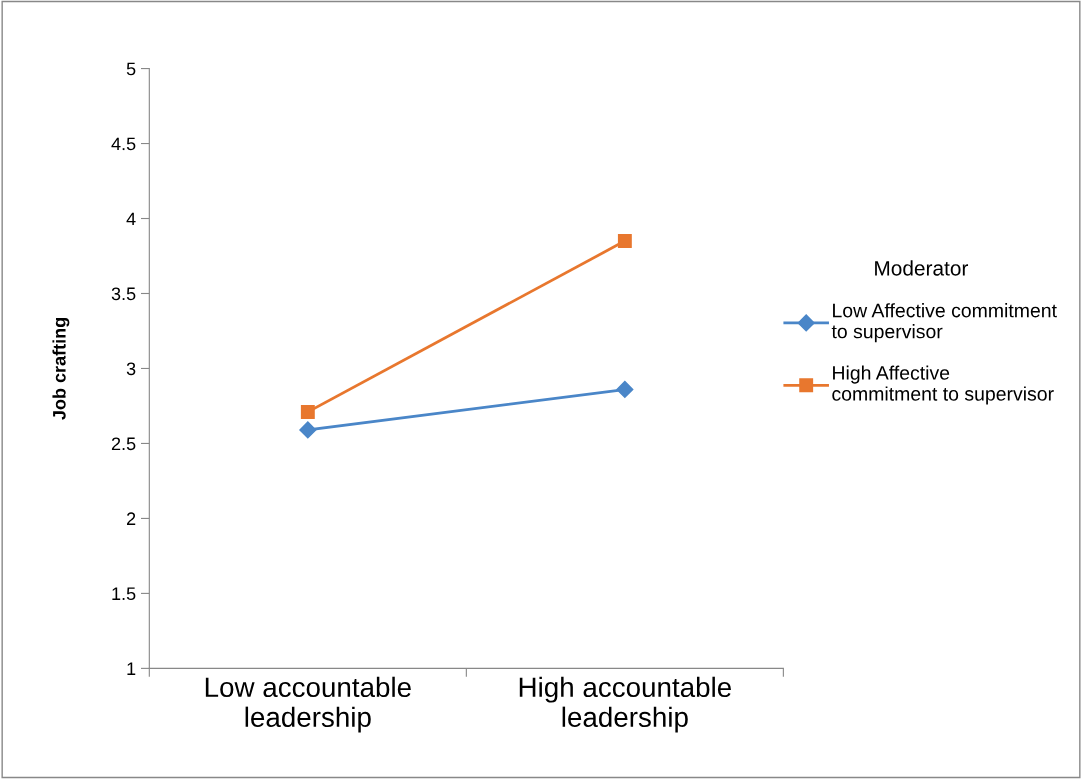  Describe the element at coordinates (131, 668) in the screenshot. I see `y-tick-label: 1` at that location.